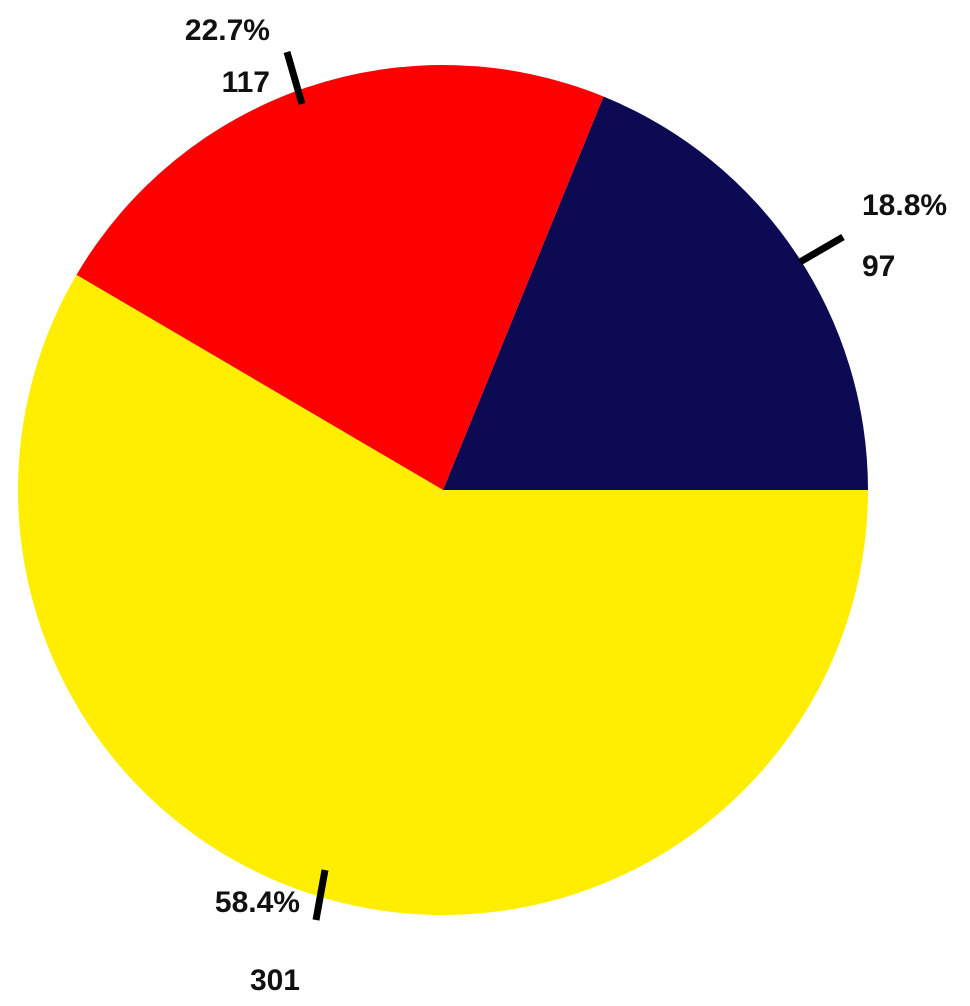  I want to click on percent-label-97: 18.8%, so click(904, 205).